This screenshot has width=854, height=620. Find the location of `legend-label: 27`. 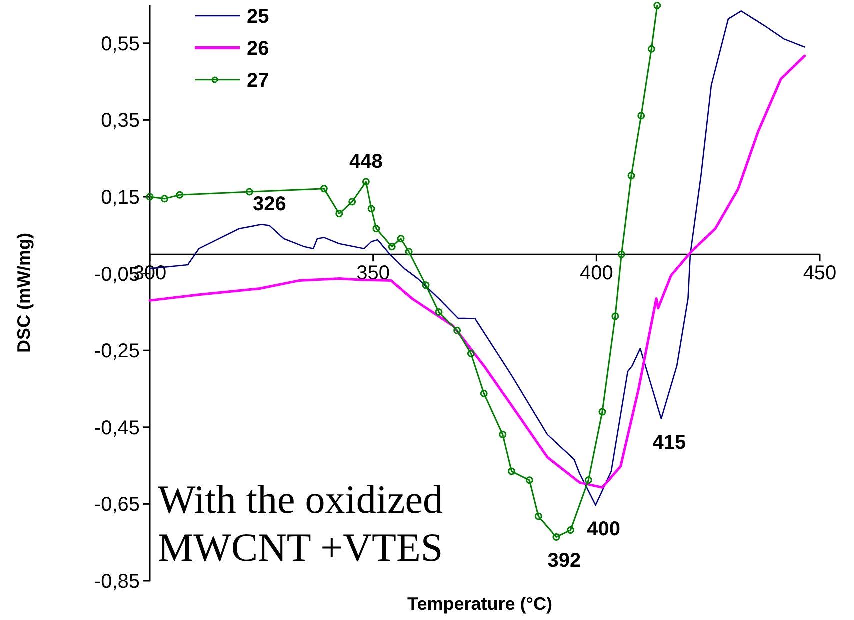

legend-label: 27 is located at coordinates (258, 81).